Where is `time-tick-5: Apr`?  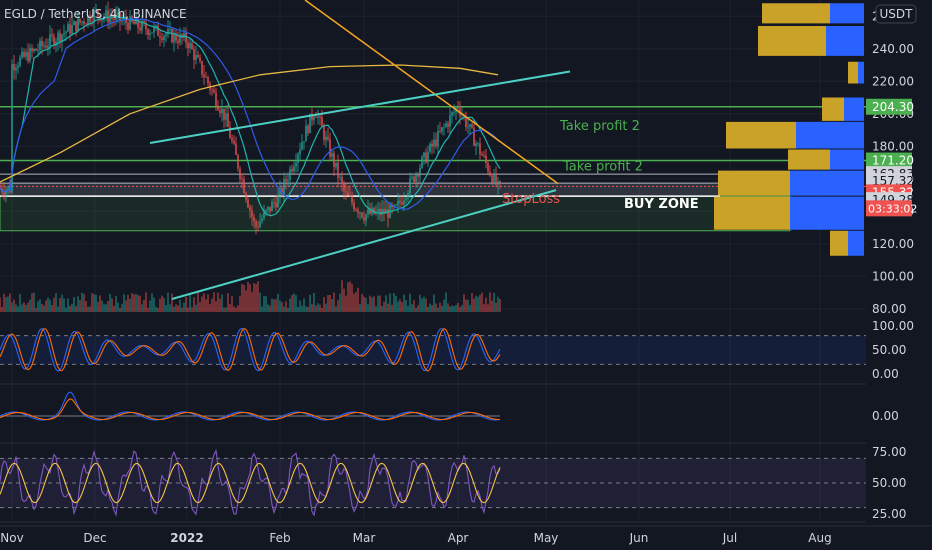
time-tick-5: Apr is located at coordinates (458, 538).